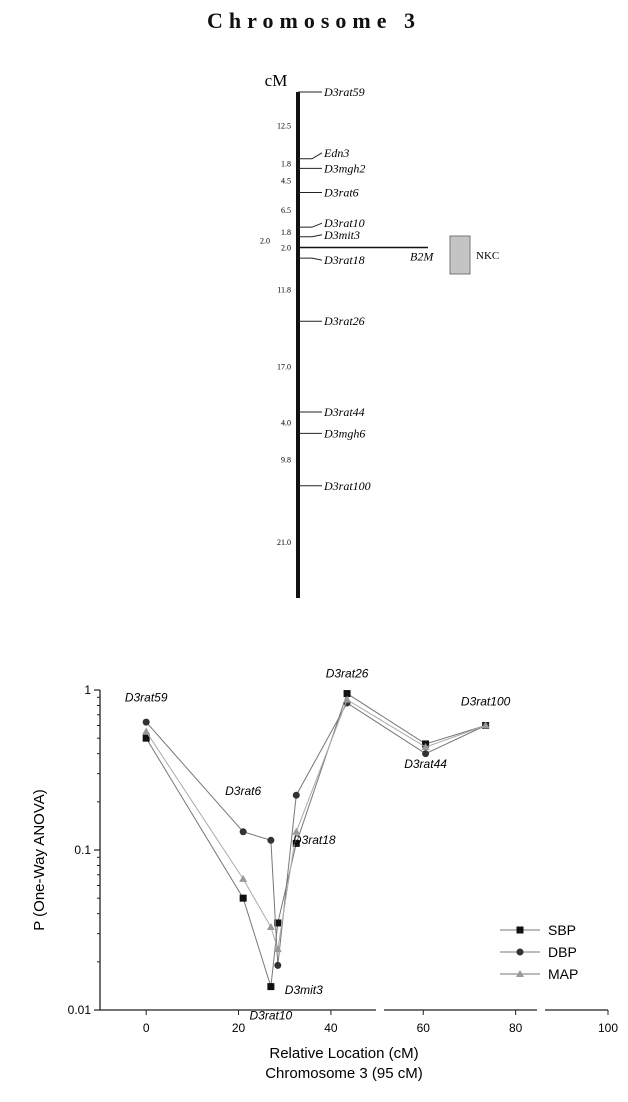  What do you see at coordinates (276, 80) in the screenshot?
I see `unit-label: cM` at bounding box center [276, 80].